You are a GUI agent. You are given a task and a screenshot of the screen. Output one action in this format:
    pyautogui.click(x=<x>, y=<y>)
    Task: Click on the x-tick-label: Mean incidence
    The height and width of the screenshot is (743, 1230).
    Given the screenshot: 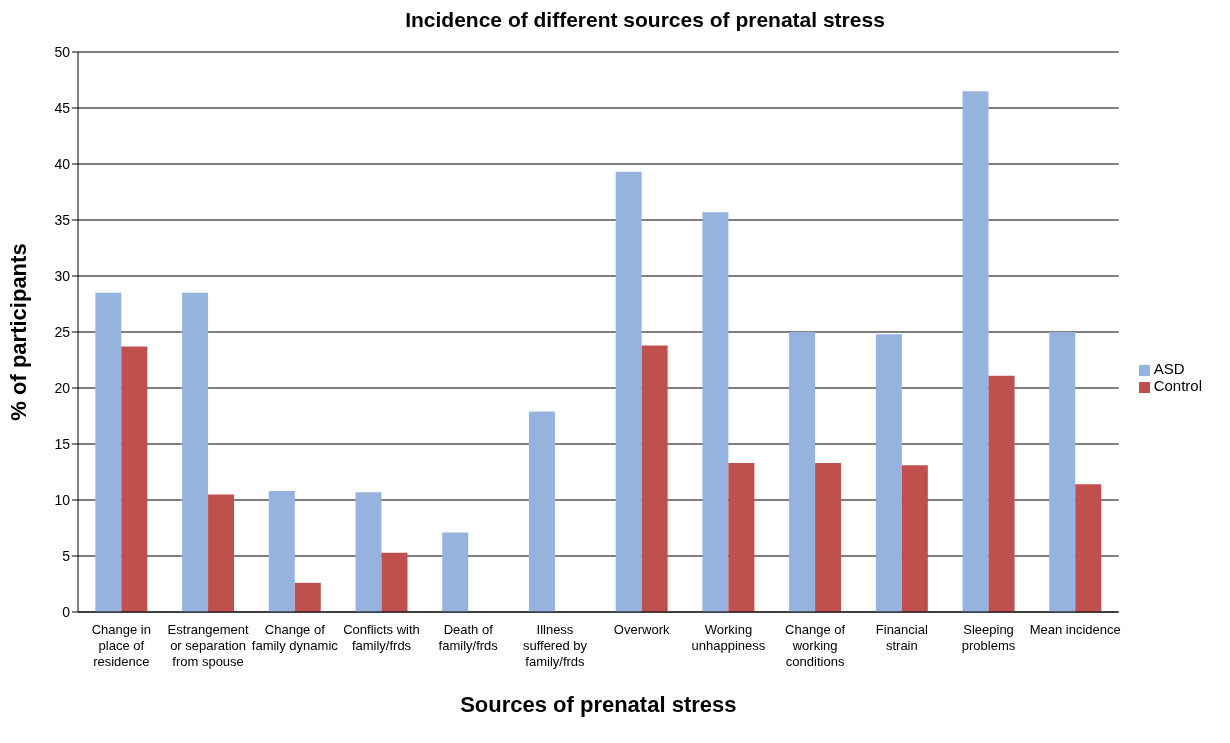 What is the action you would take?
    pyautogui.click(x=1075, y=629)
    